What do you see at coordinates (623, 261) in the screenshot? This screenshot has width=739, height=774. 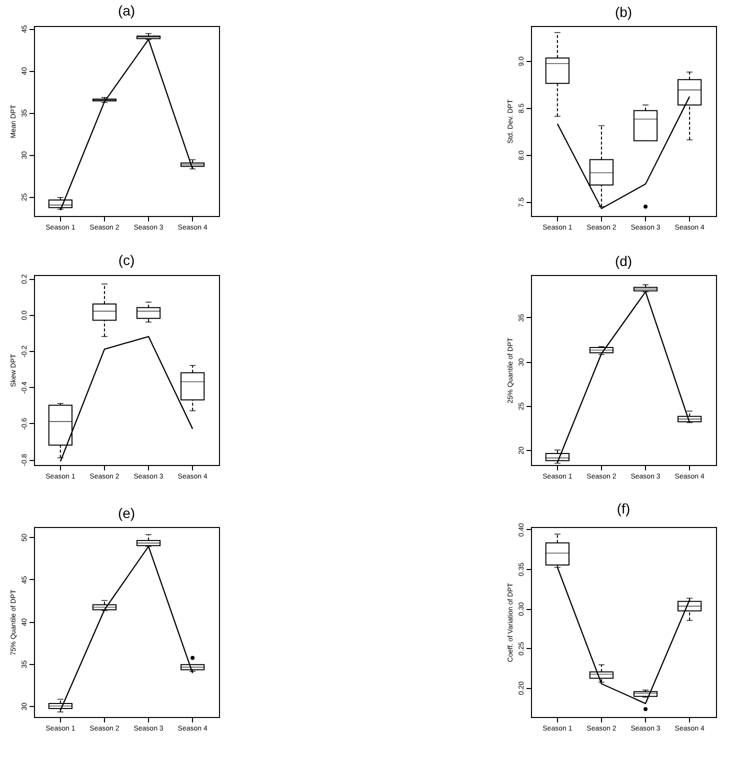 I see `chart-title: (d)` at bounding box center [623, 261].